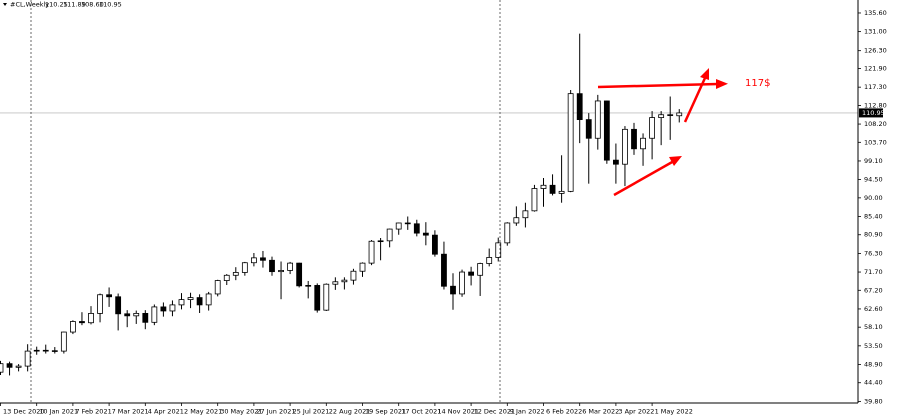  Describe the element at coordinates (873, 383) in the screenshot. I see `y-tick-label: 44.40` at that location.